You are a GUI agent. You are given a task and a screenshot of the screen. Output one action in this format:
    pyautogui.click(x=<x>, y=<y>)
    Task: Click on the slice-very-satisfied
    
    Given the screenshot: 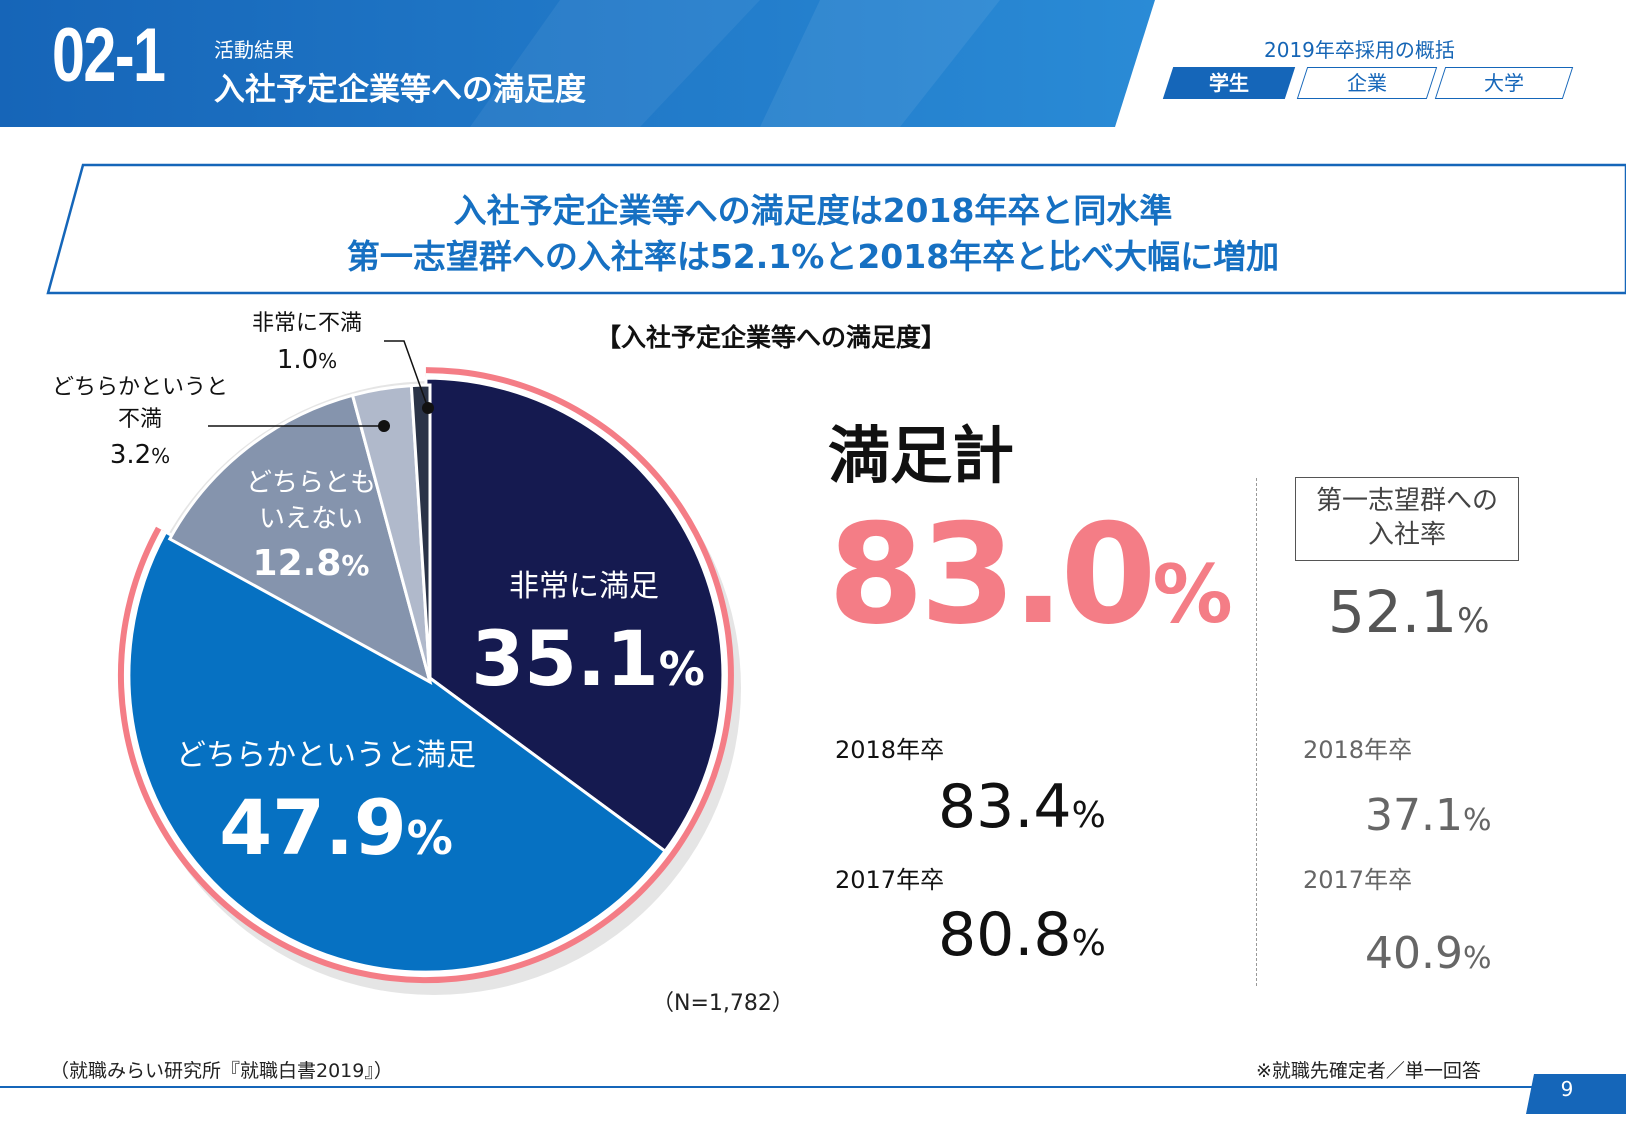 What is the action you would take?
    pyautogui.click(x=574, y=615)
    